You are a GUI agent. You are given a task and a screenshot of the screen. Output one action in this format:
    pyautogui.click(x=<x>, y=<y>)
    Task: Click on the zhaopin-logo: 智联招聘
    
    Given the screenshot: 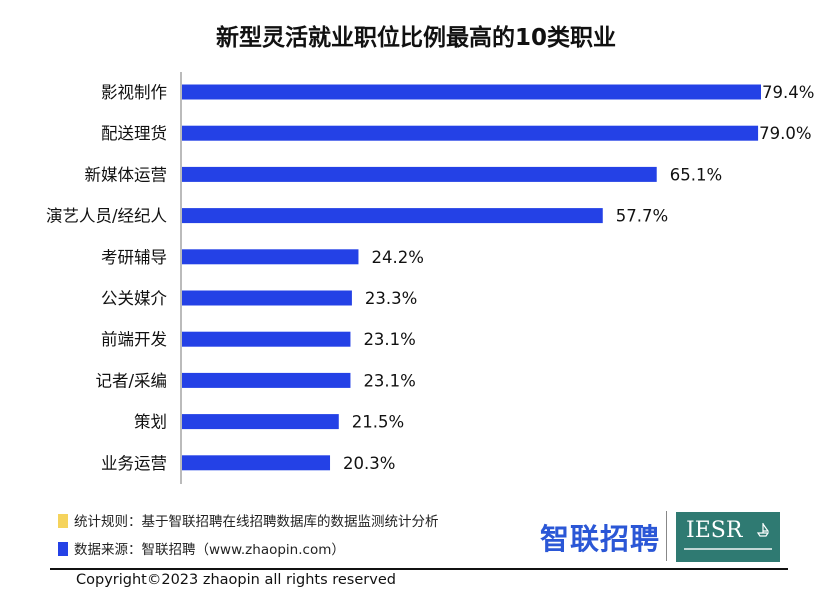 What is the action you would take?
    pyautogui.click(x=600, y=539)
    